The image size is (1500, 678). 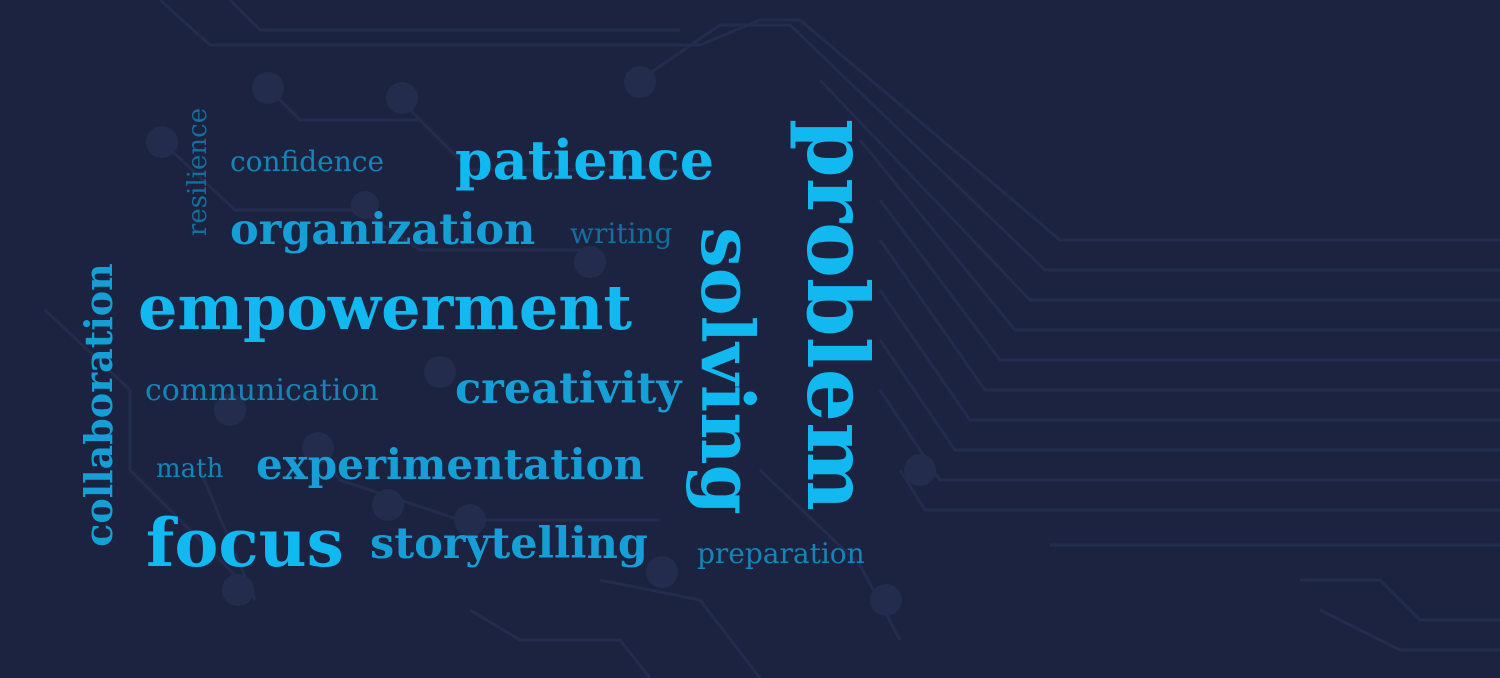 What do you see at coordinates (262, 390) in the screenshot?
I see `word-communication: communication` at bounding box center [262, 390].